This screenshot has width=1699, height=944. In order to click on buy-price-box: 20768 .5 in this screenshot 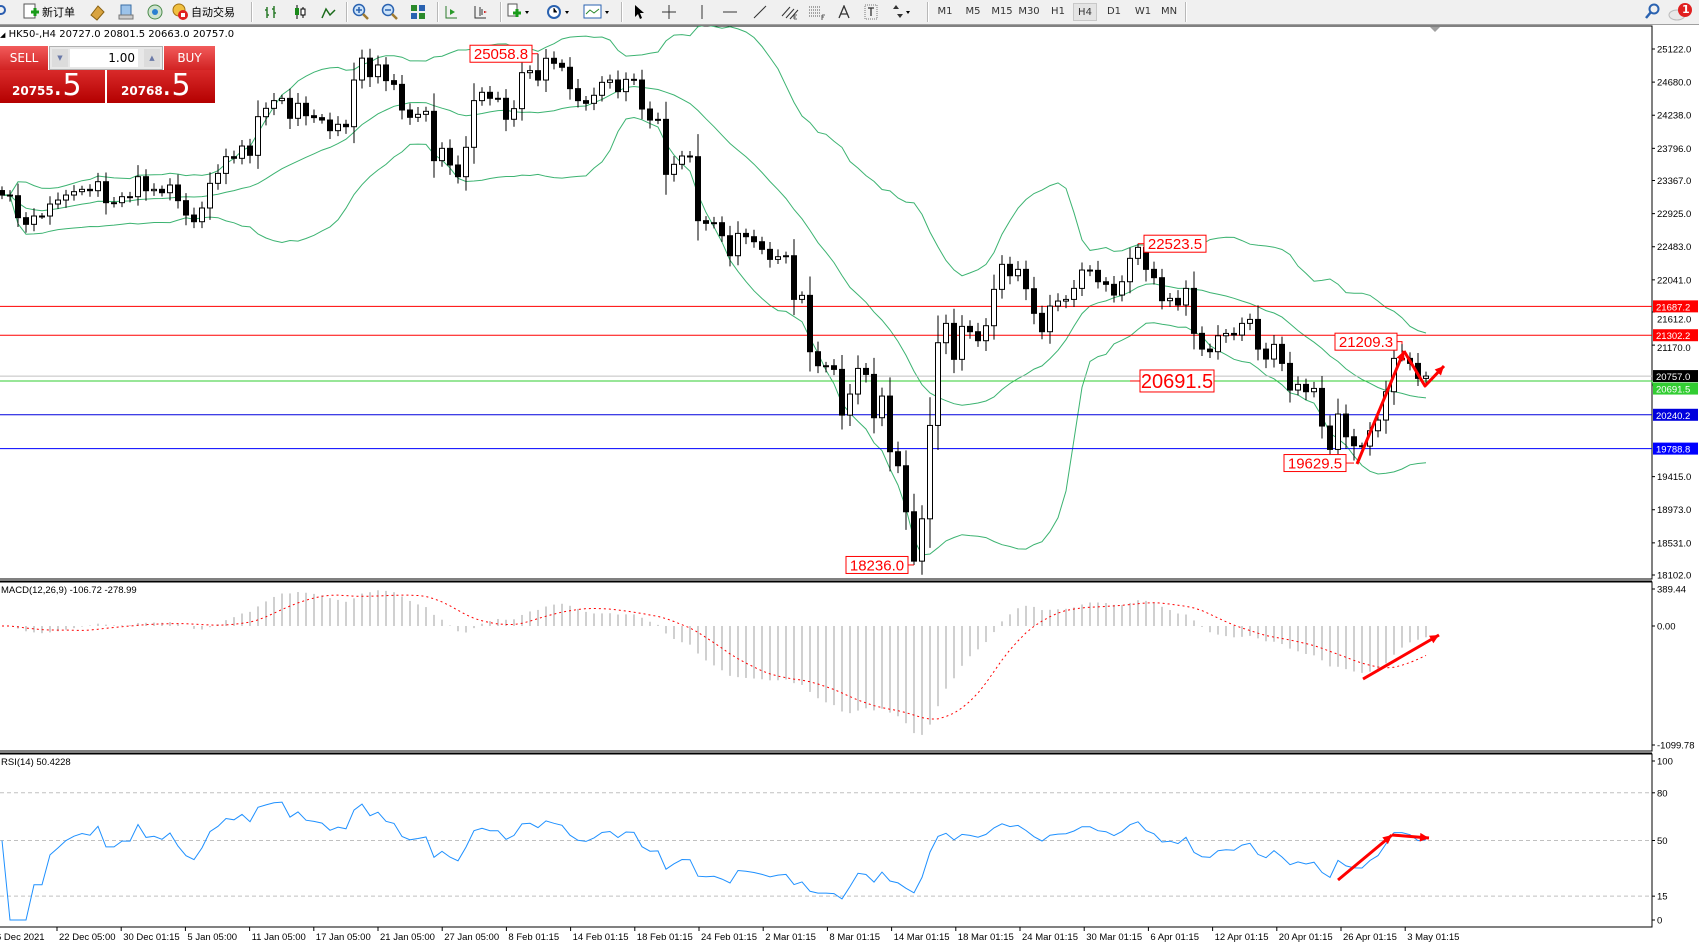, I will do `click(161, 86)`.